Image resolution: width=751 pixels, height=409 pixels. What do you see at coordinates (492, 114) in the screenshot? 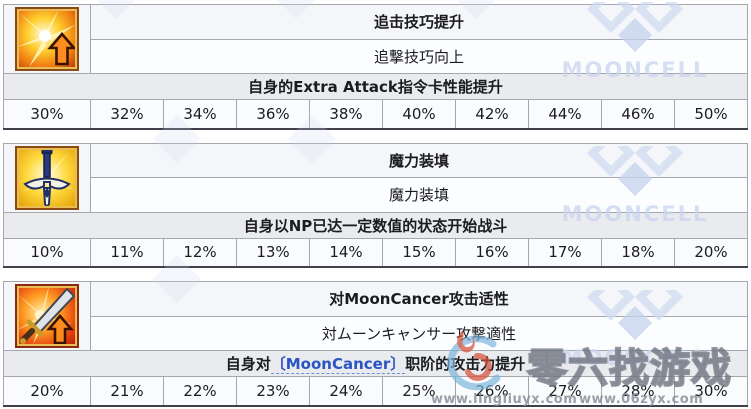
I see `skill-value-cell: 42%` at bounding box center [492, 114].